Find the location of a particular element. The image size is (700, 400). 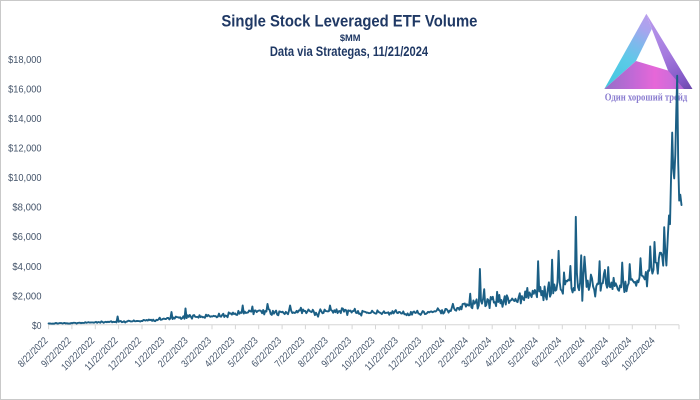

svg-text: $6,000 is located at coordinates (27, 237).